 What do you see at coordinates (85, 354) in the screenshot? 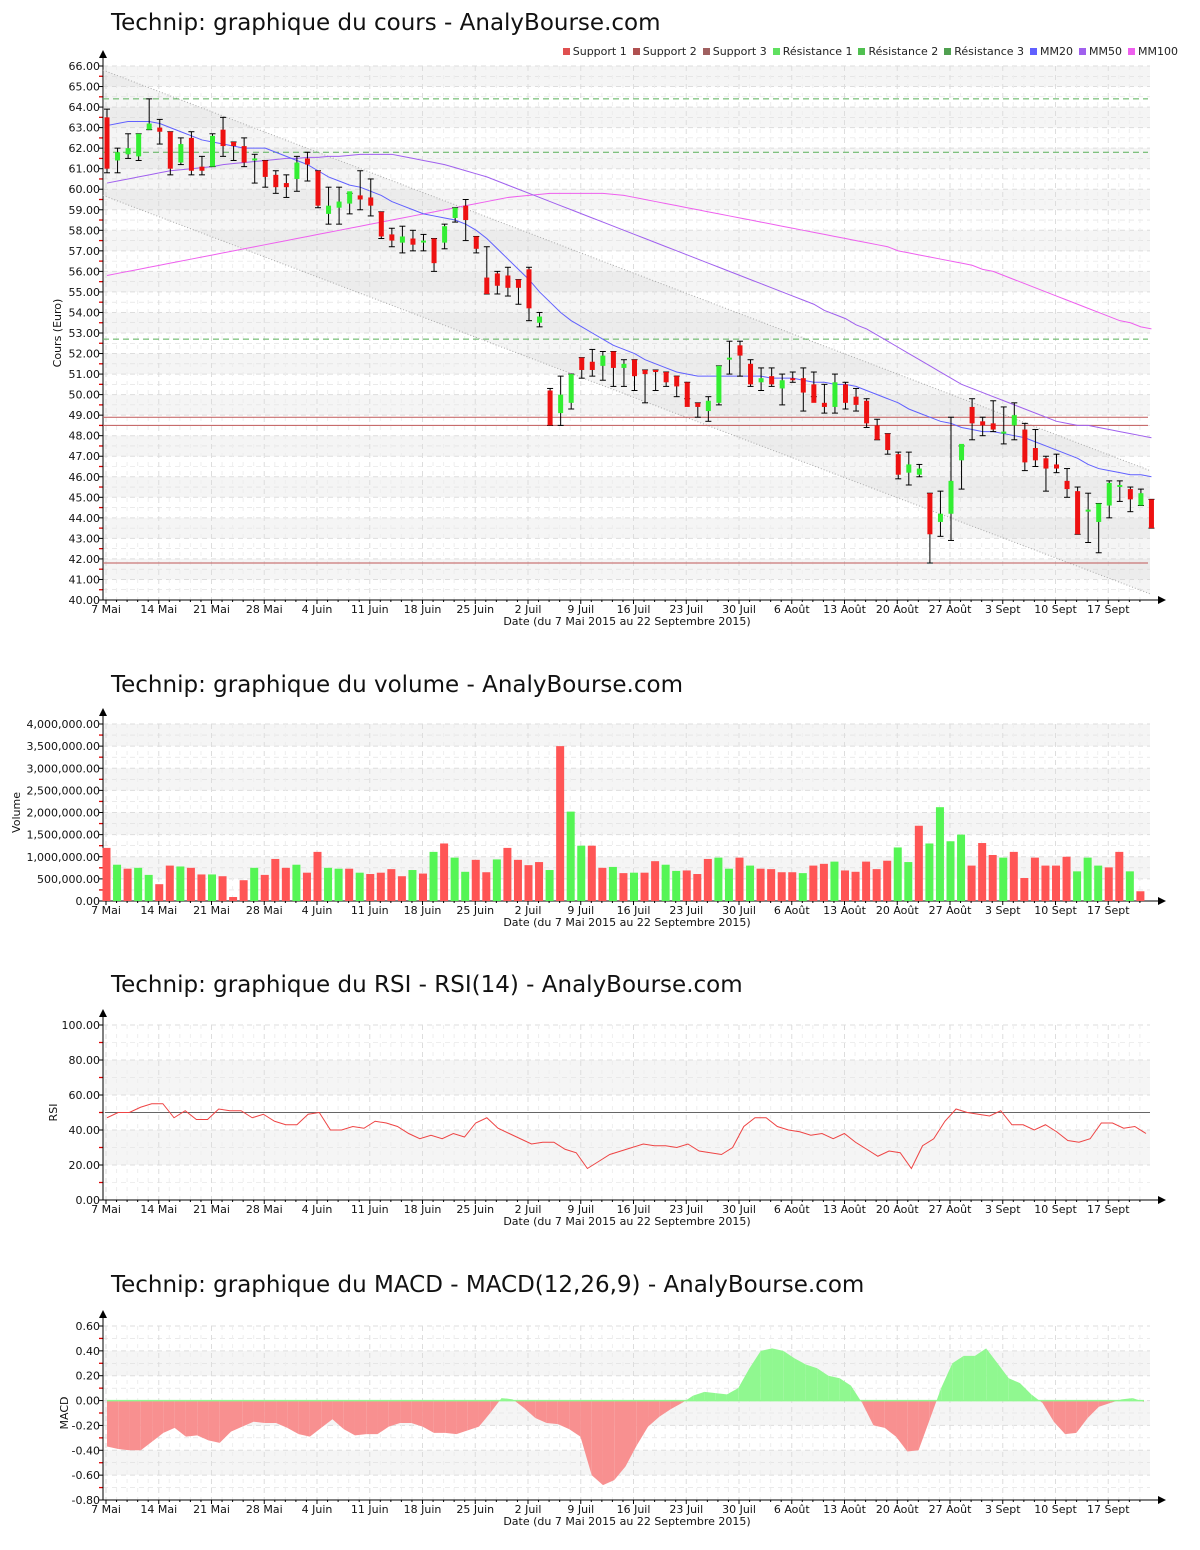
I see `y-tick-label: 52.00` at bounding box center [85, 354].